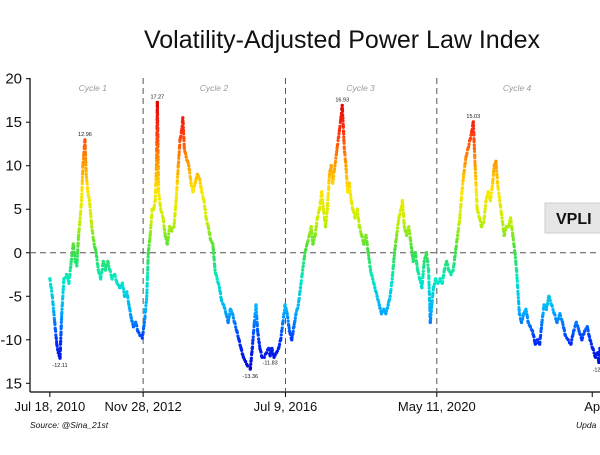 The height and width of the screenshot is (455, 600). I want to click on extreme-value-label: -12.6, so click(596, 370).